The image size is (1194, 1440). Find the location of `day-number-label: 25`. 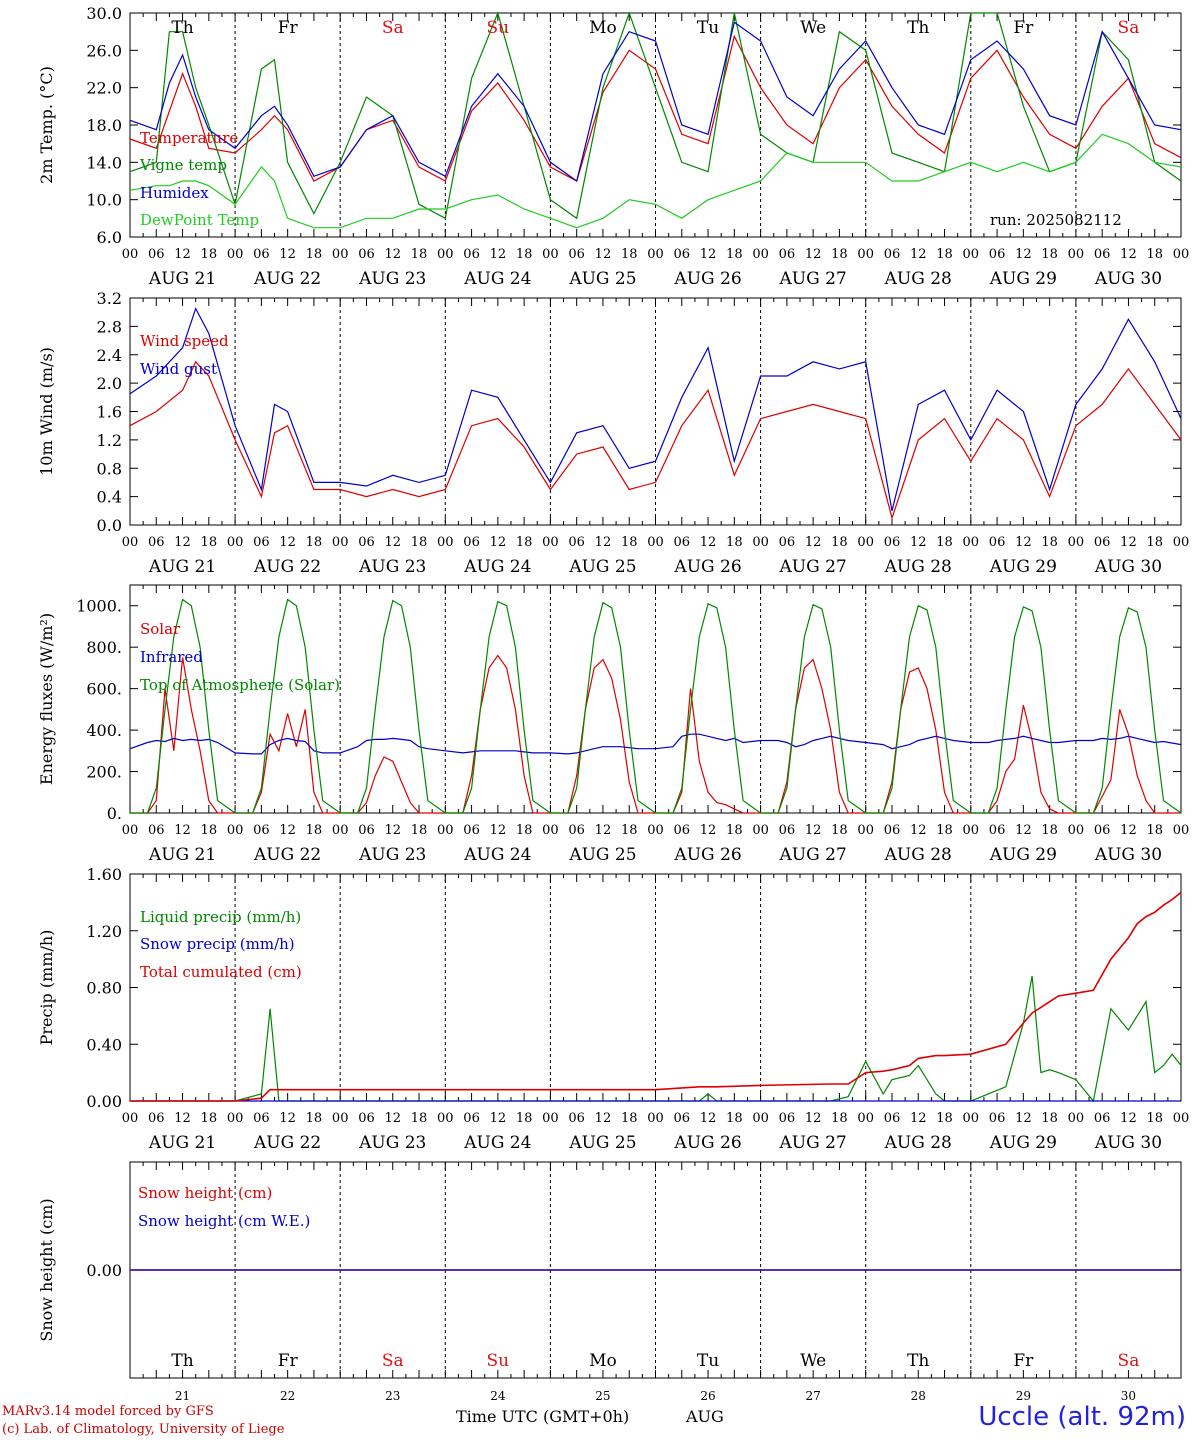

day-number-label: 25 is located at coordinates (602, 1396).